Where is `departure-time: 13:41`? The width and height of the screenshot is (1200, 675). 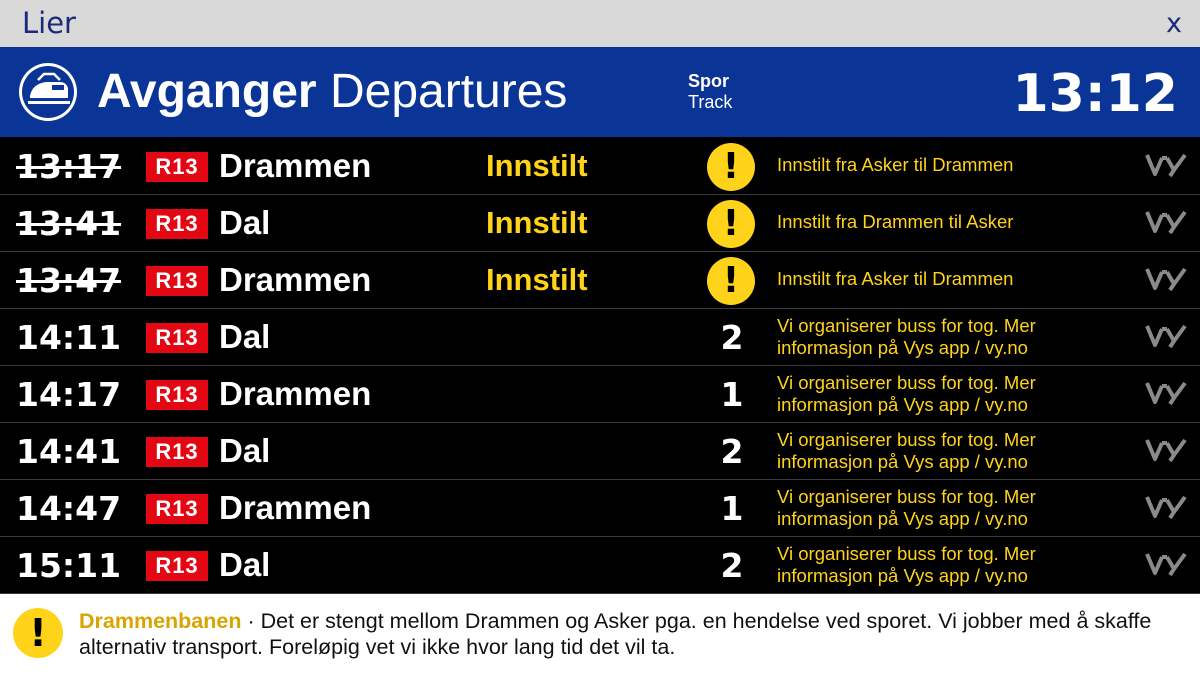
departure-time: 13:41 is located at coordinates (69, 223).